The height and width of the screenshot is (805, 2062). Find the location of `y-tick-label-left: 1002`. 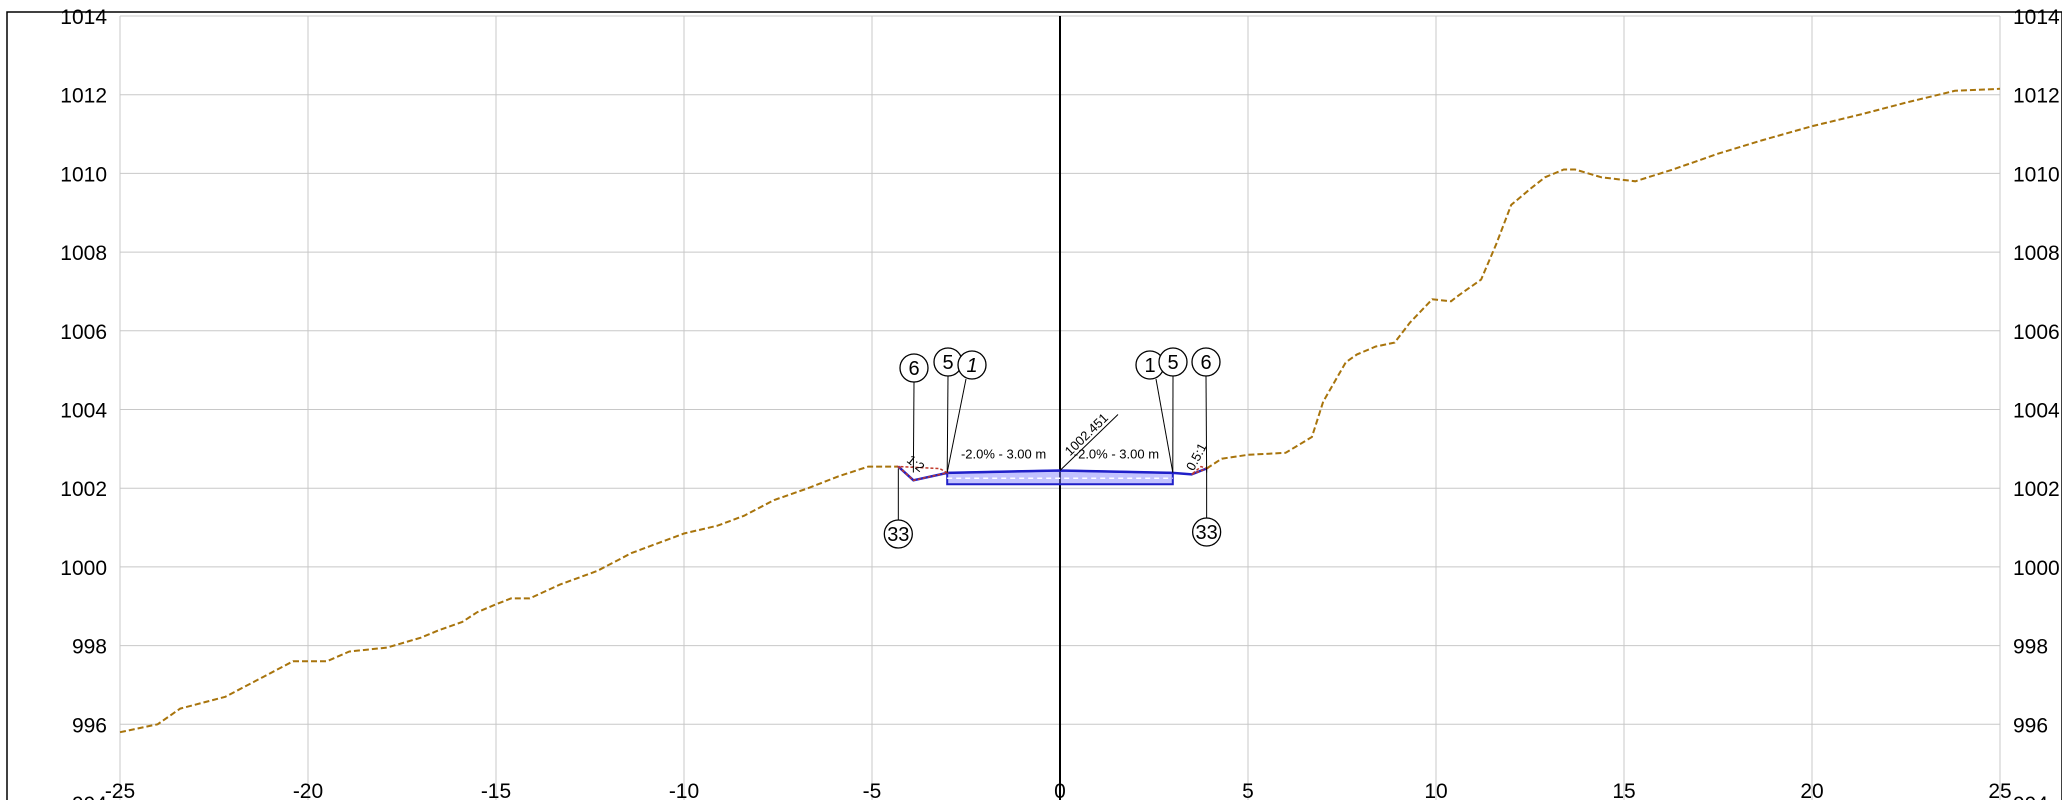

y-tick-label-left: 1002 is located at coordinates (83, 489).